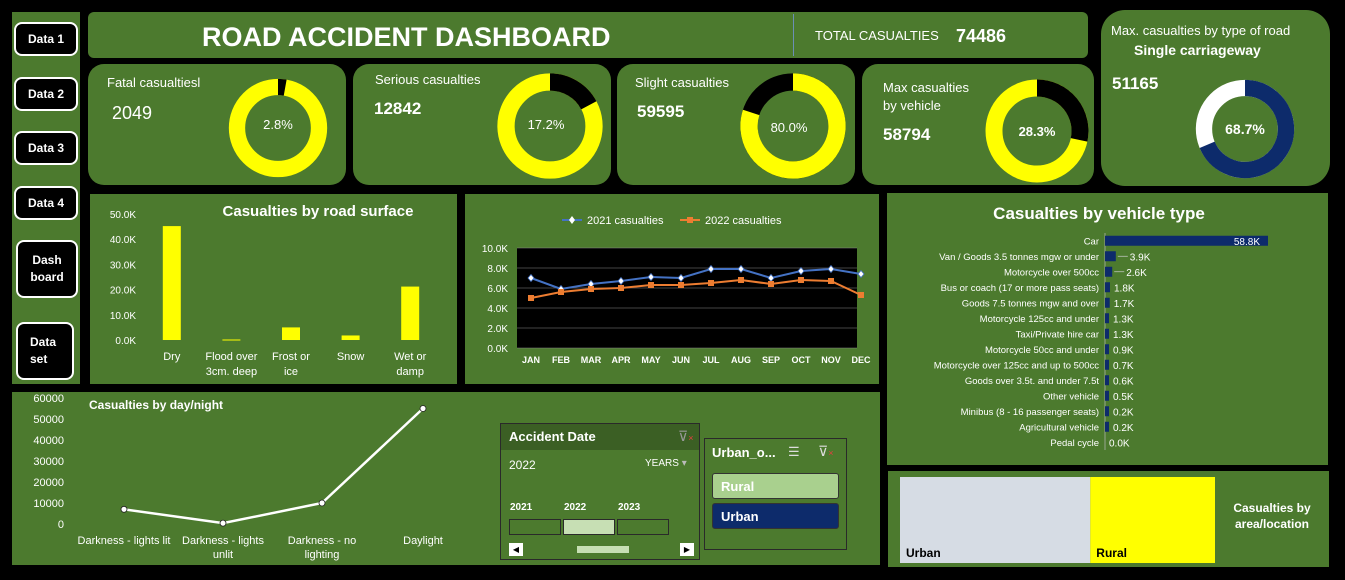 The height and width of the screenshot is (580, 1345). What do you see at coordinates (775, 486) in the screenshot?
I see `area-option-rural: Rural` at bounding box center [775, 486].